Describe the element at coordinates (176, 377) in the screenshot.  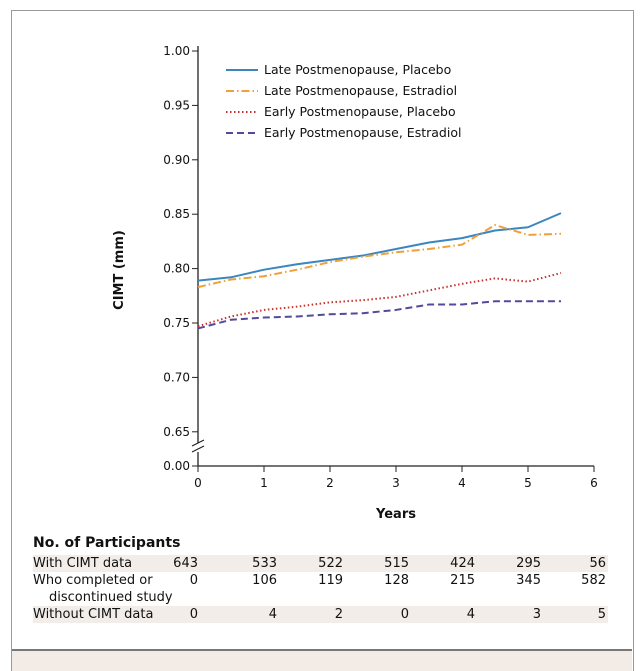
I see `y-tick-label: 0.70` at that location.